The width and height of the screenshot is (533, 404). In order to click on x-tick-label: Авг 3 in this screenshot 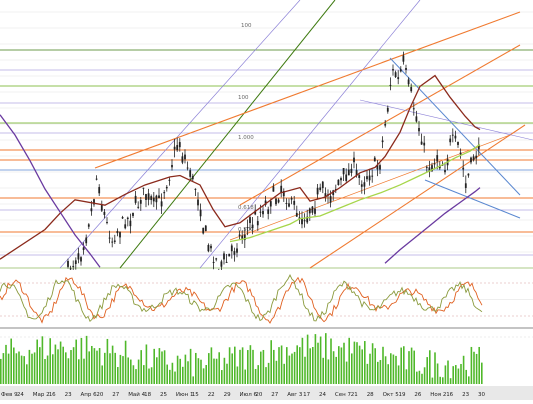, I will do `click(295, 395)`.